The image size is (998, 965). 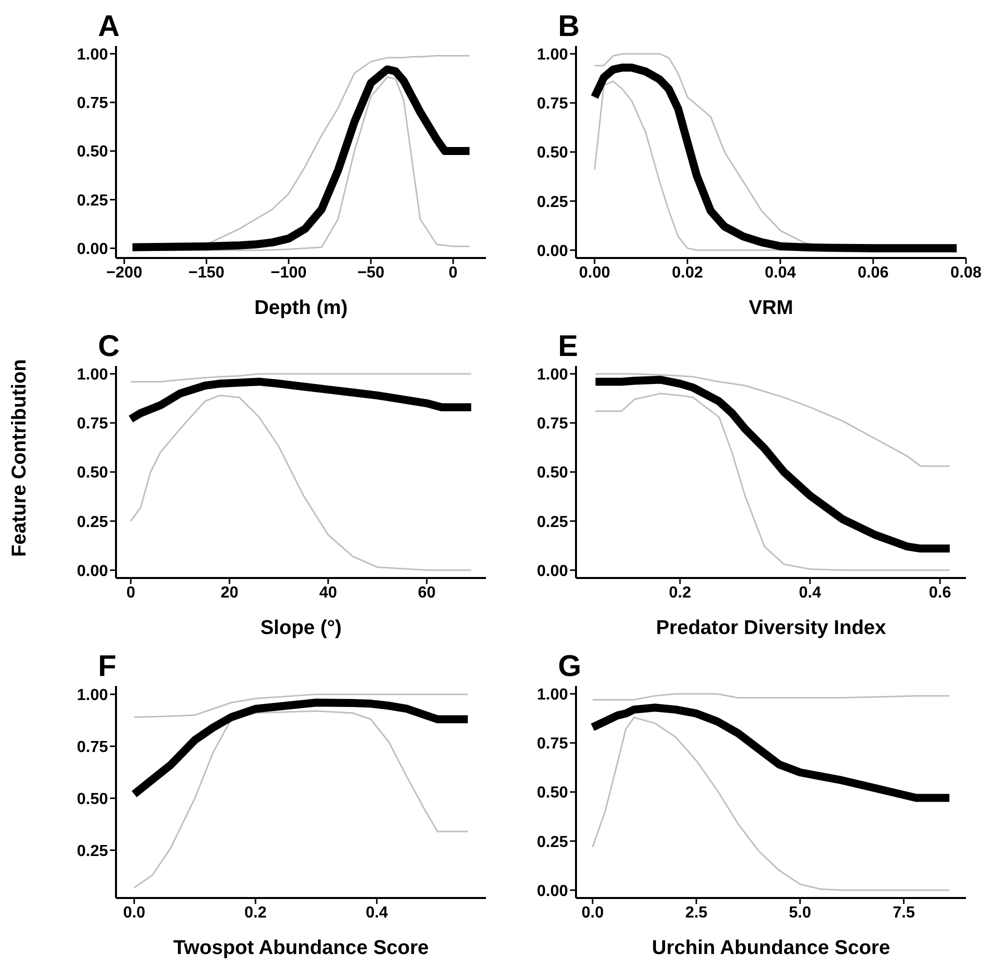 I want to click on x-tick-label: 0.6, so click(x=940, y=593).